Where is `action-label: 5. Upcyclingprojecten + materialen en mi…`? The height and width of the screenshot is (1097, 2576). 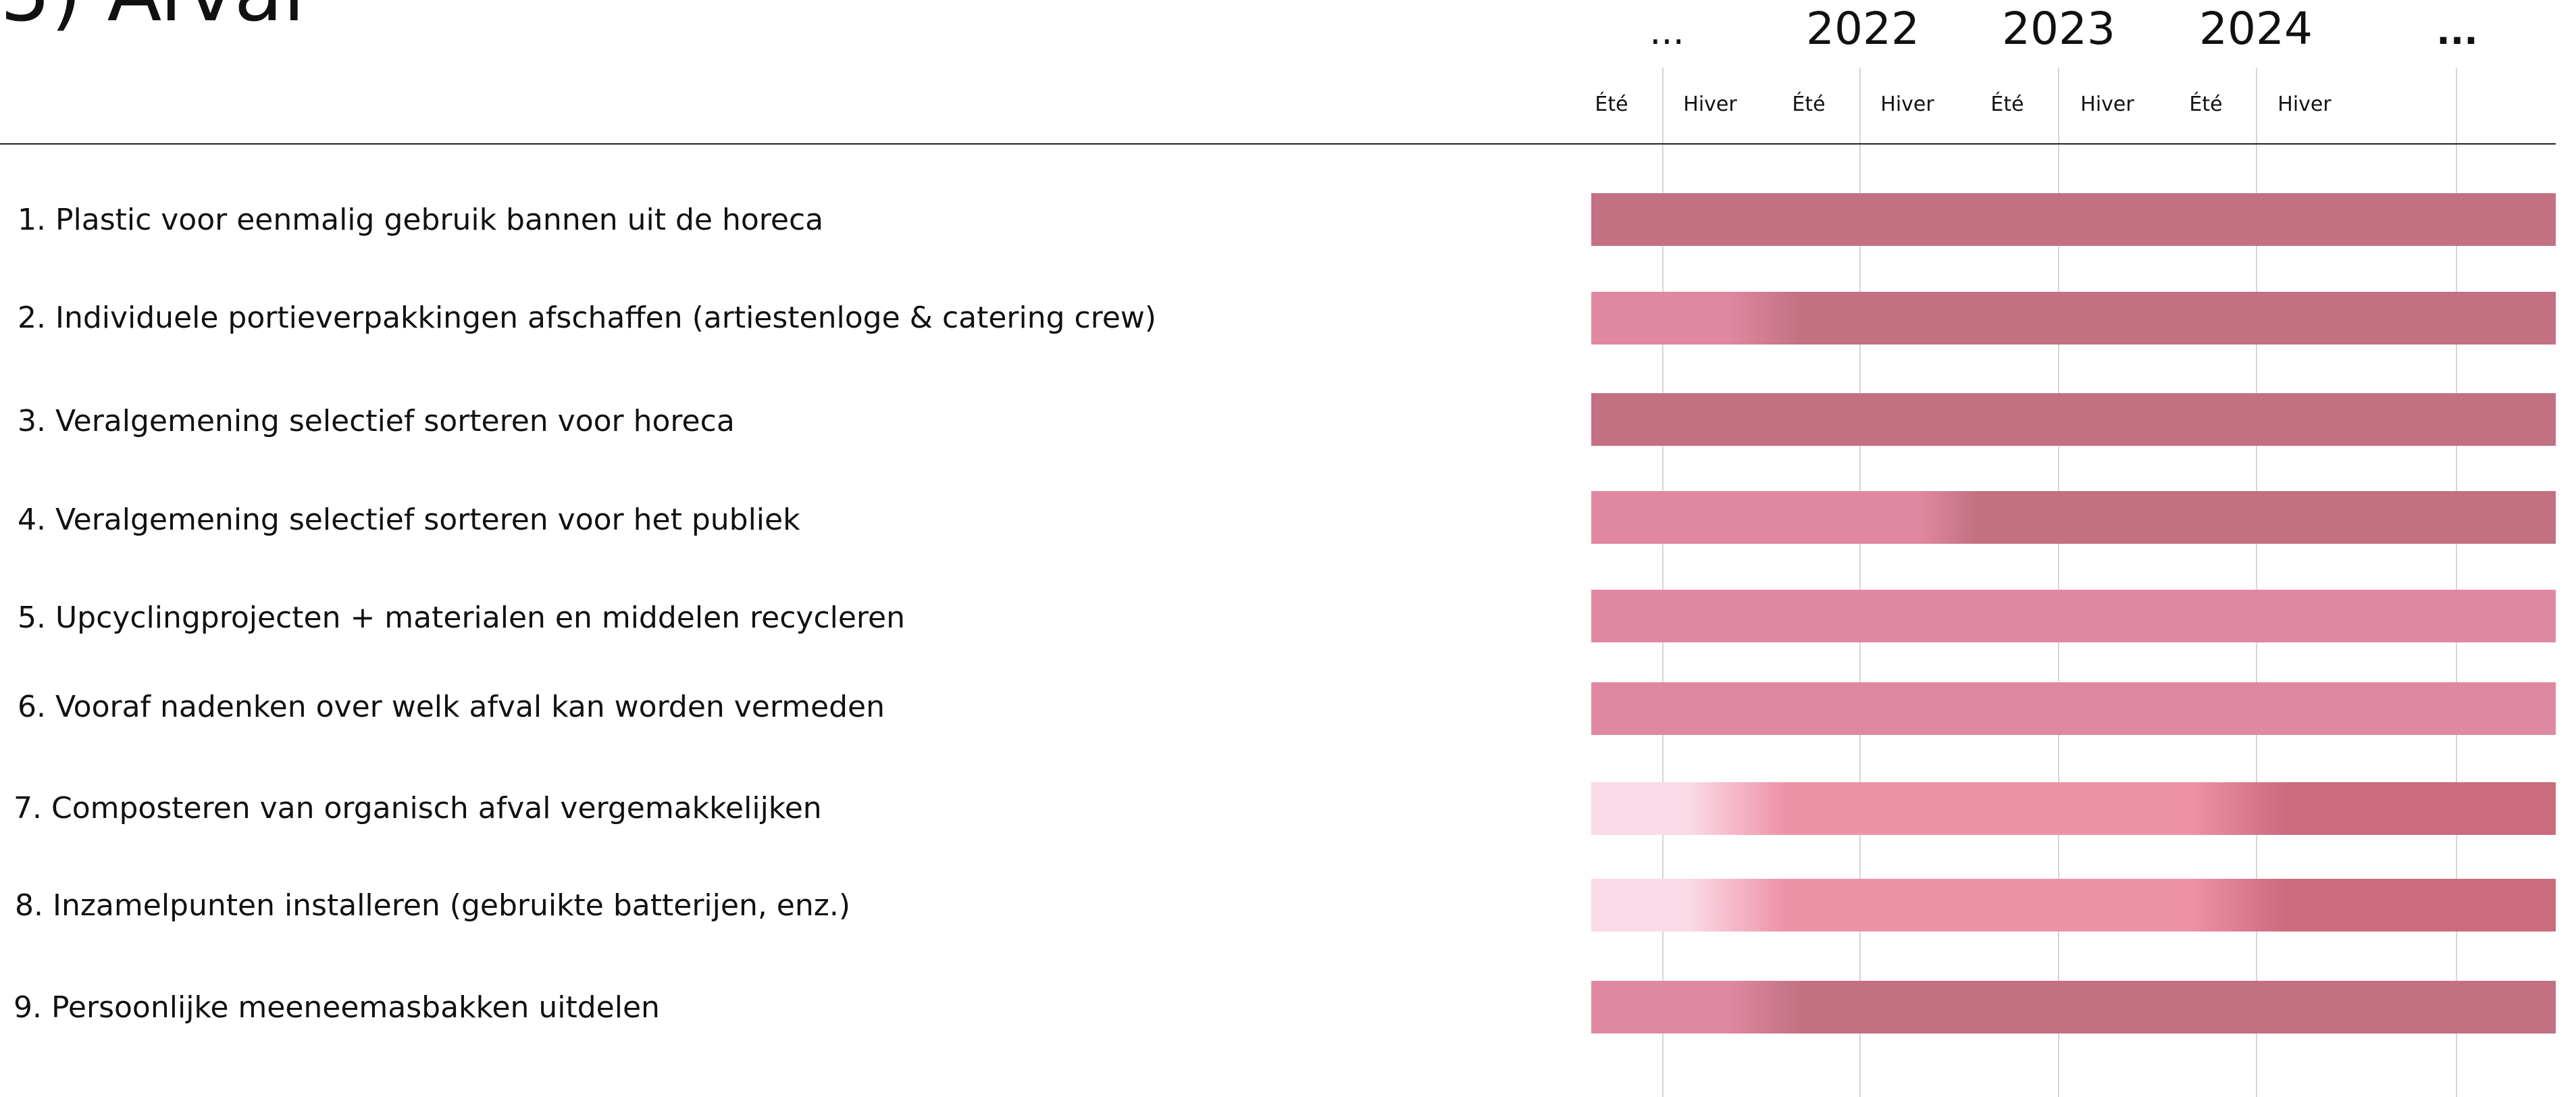
action-label: 5. Upcyclingprojecten + materialen en mi… is located at coordinates (462, 618).